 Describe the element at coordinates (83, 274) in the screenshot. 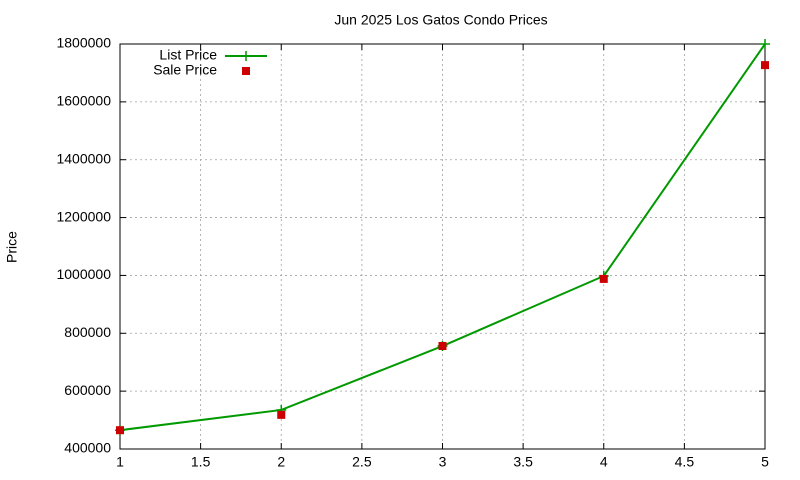

I see `y-tick-label: 1000000` at that location.